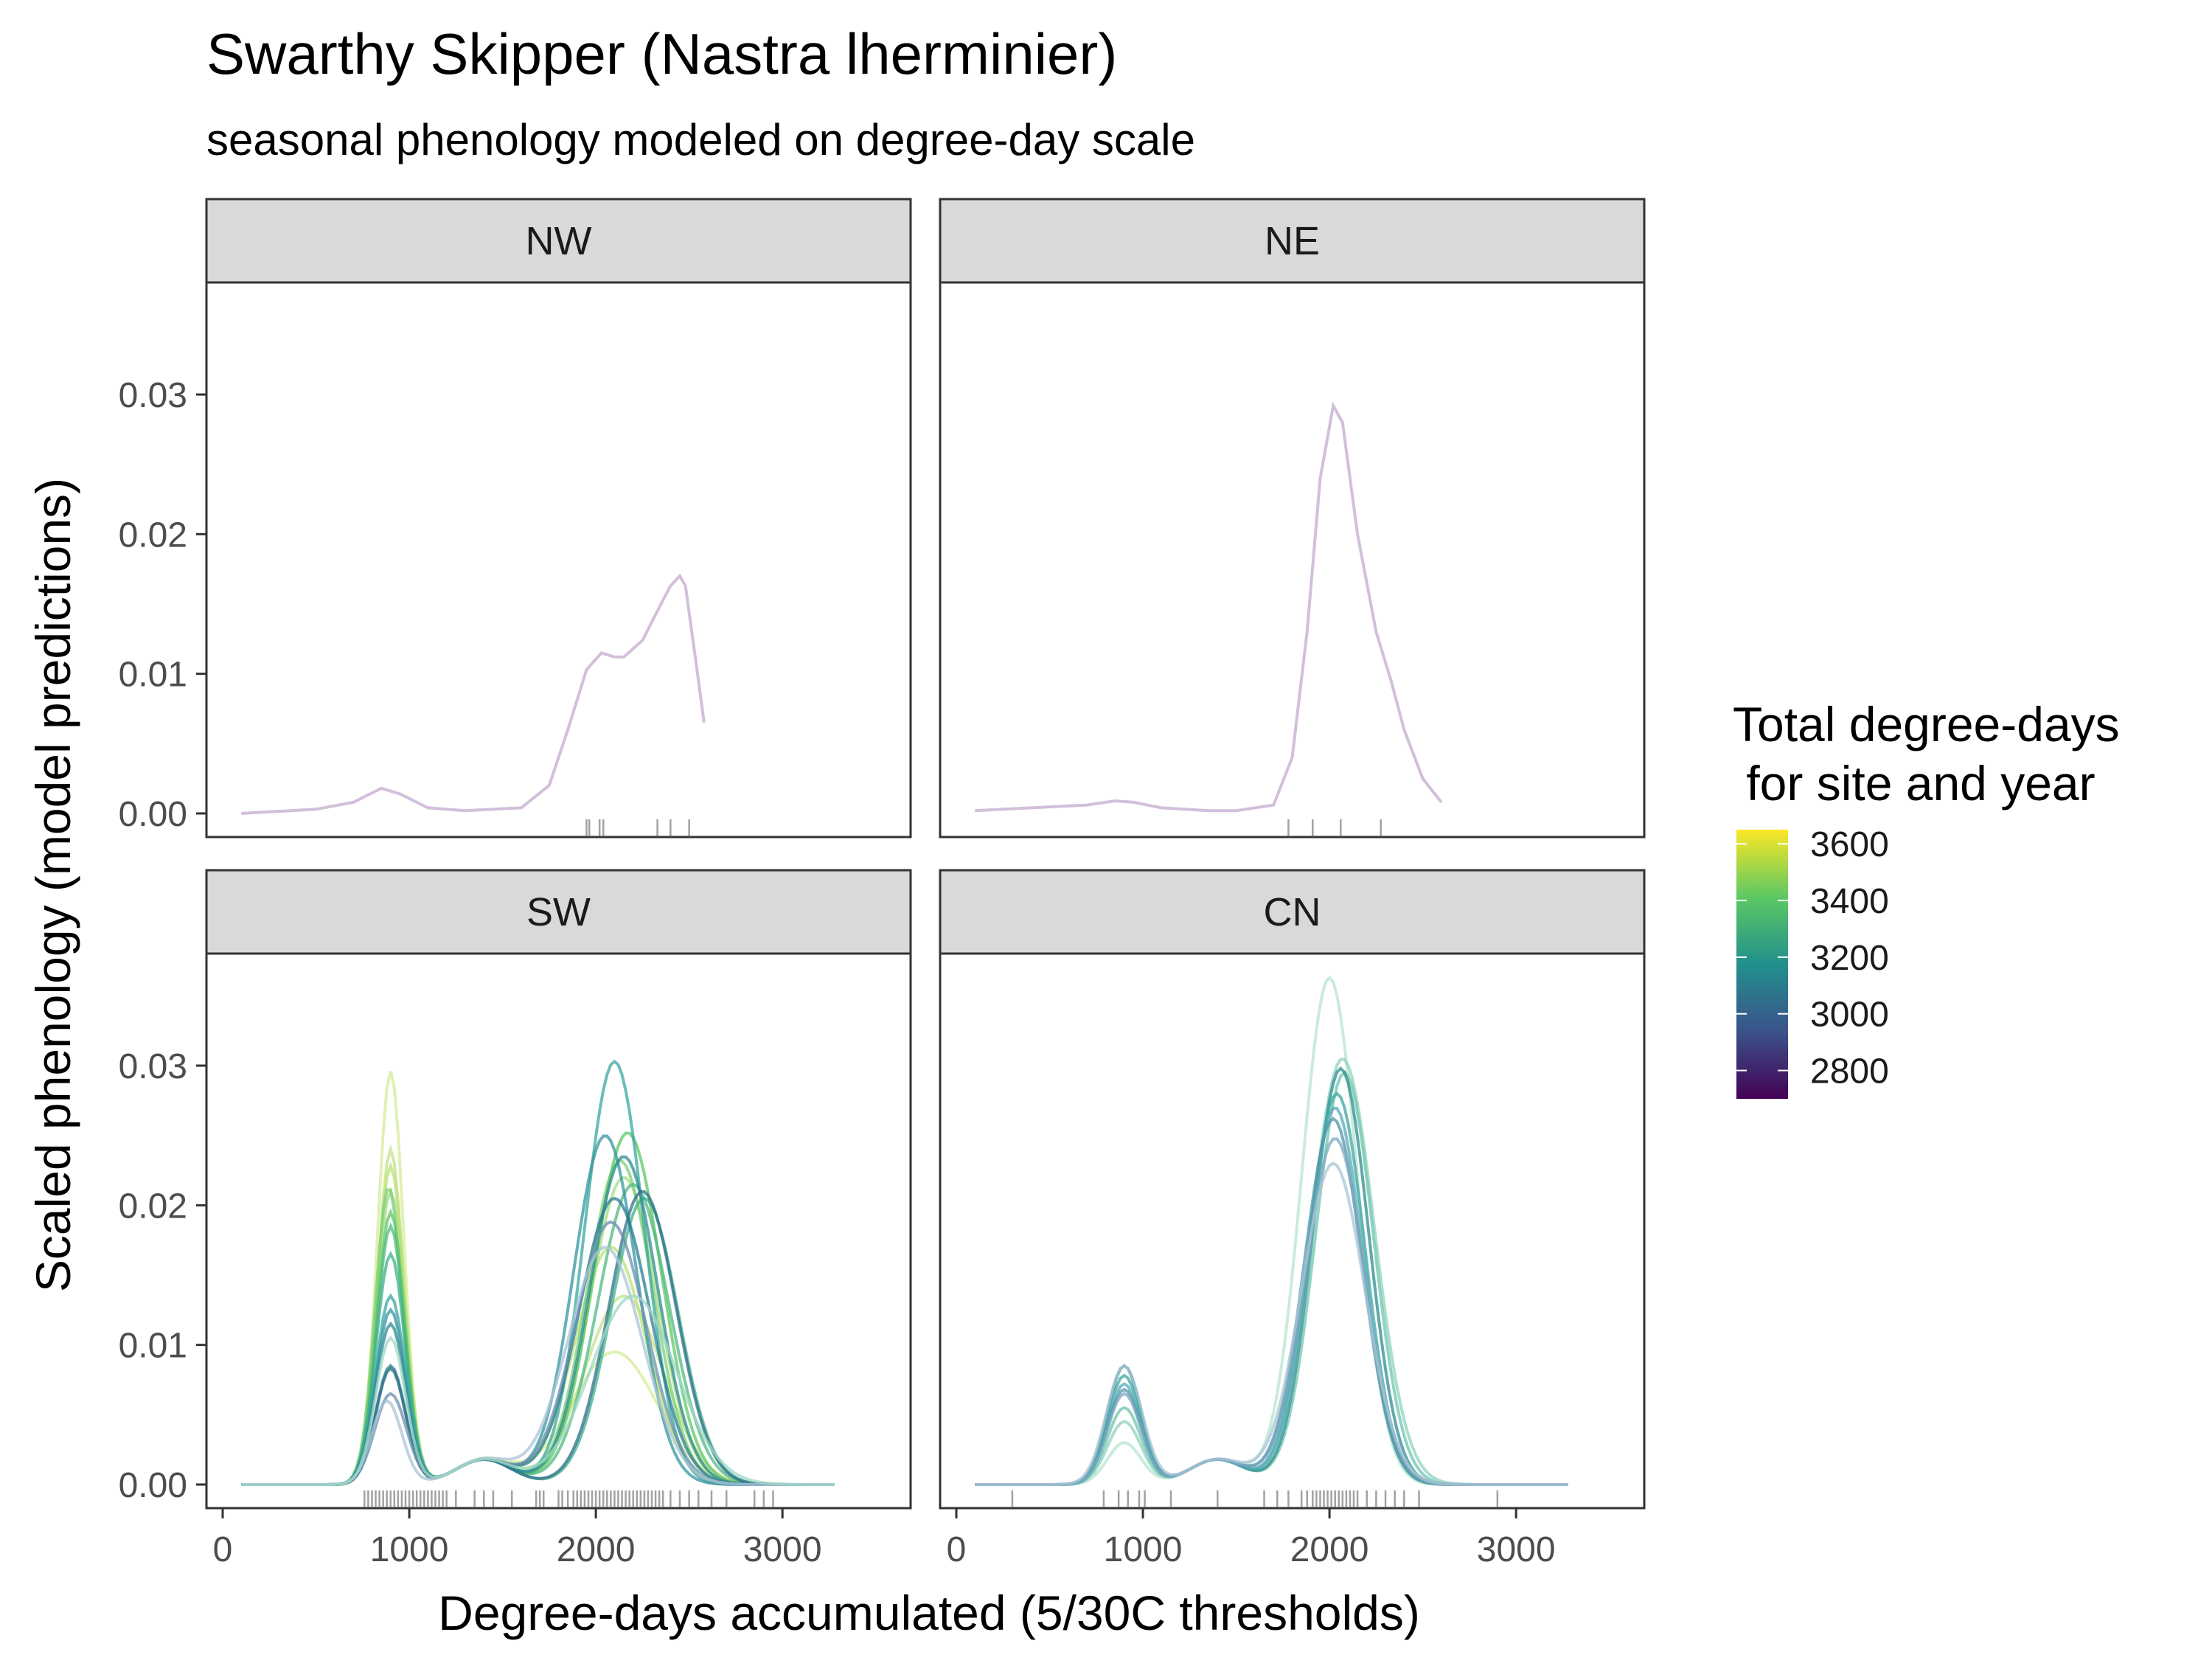  Describe the element at coordinates (1926, 724) in the screenshot. I see `legend-title-line1: Total degree-days` at that location.